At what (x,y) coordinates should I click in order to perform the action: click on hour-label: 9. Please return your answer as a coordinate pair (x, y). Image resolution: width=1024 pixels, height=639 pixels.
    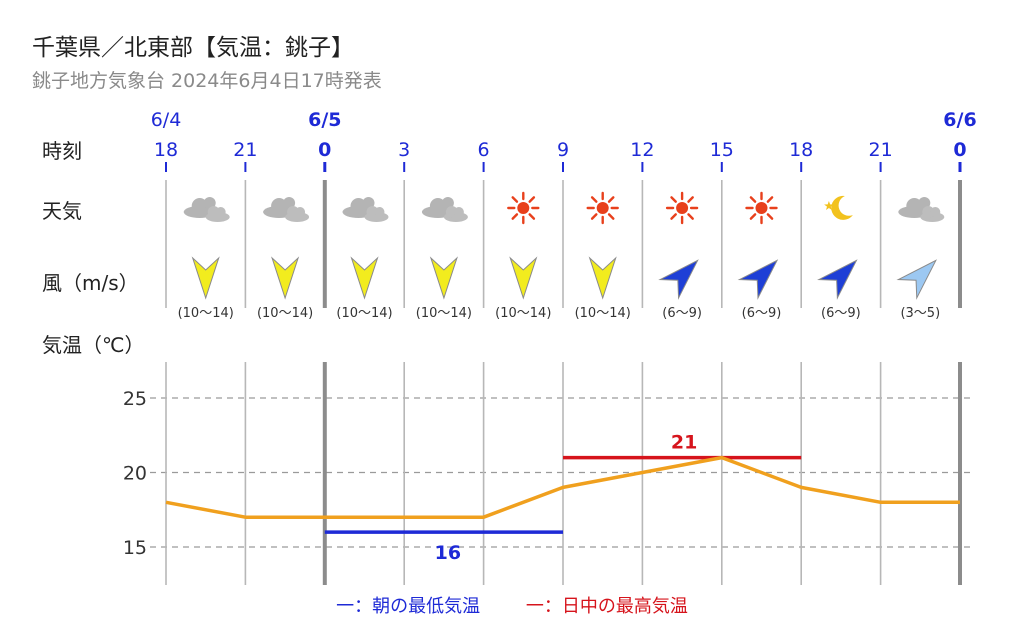
    Looking at the image, I should click on (563, 150).